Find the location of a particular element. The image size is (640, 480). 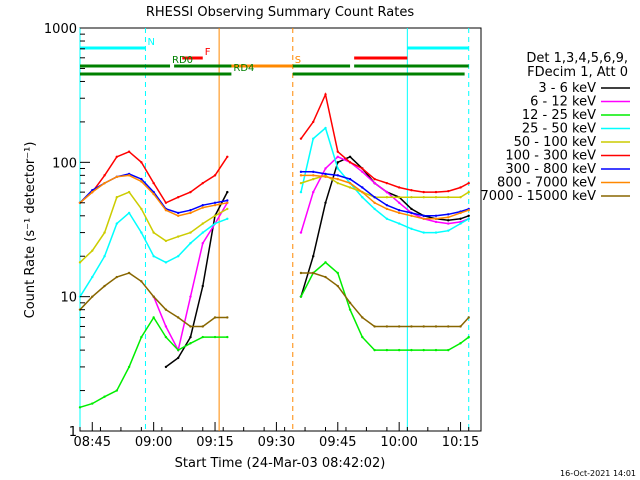

x-axis: 08:45 09:00 09:15 09:30 09:45 10:00 10:15 is located at coordinates (276, 436).